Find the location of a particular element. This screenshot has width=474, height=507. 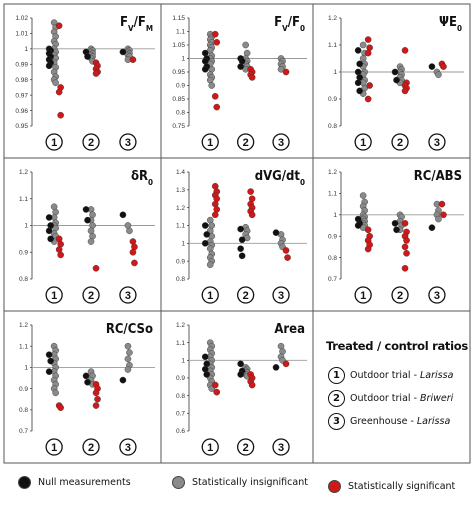

trial-number: 2 is located at coordinates (336, 398).